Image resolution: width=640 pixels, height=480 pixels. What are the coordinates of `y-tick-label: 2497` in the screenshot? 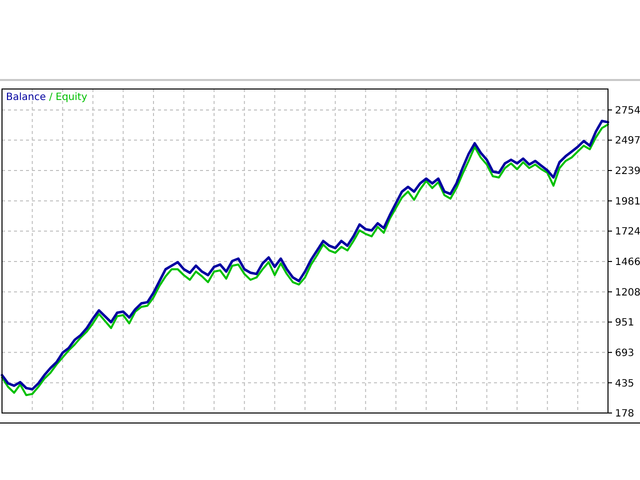 It's located at (627, 141).